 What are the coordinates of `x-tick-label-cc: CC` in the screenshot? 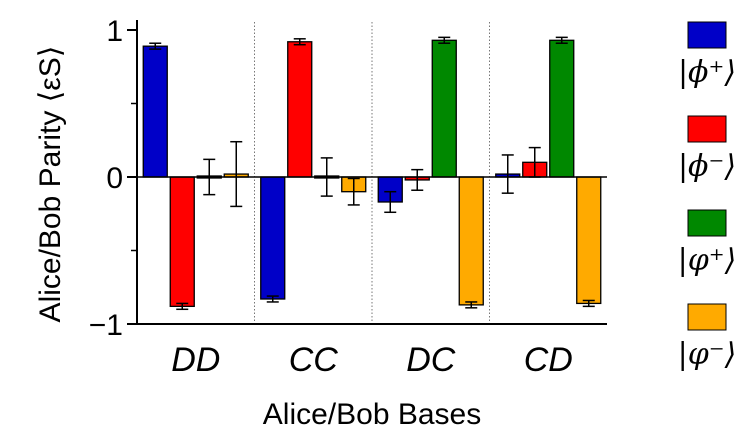 It's located at (314, 360).